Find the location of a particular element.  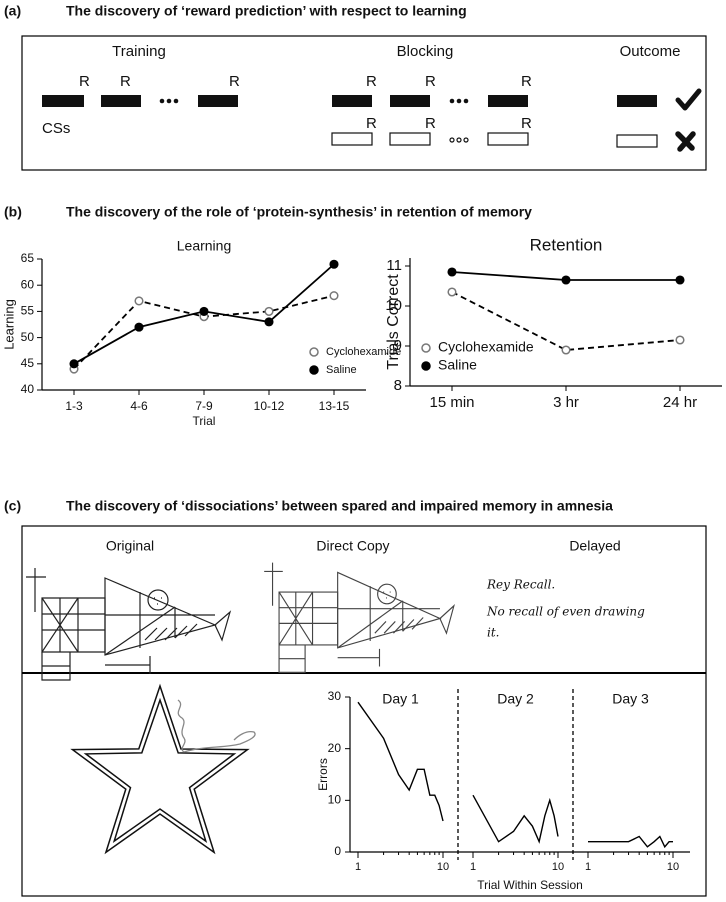

y-tick-label: 60 is located at coordinates (28, 284).